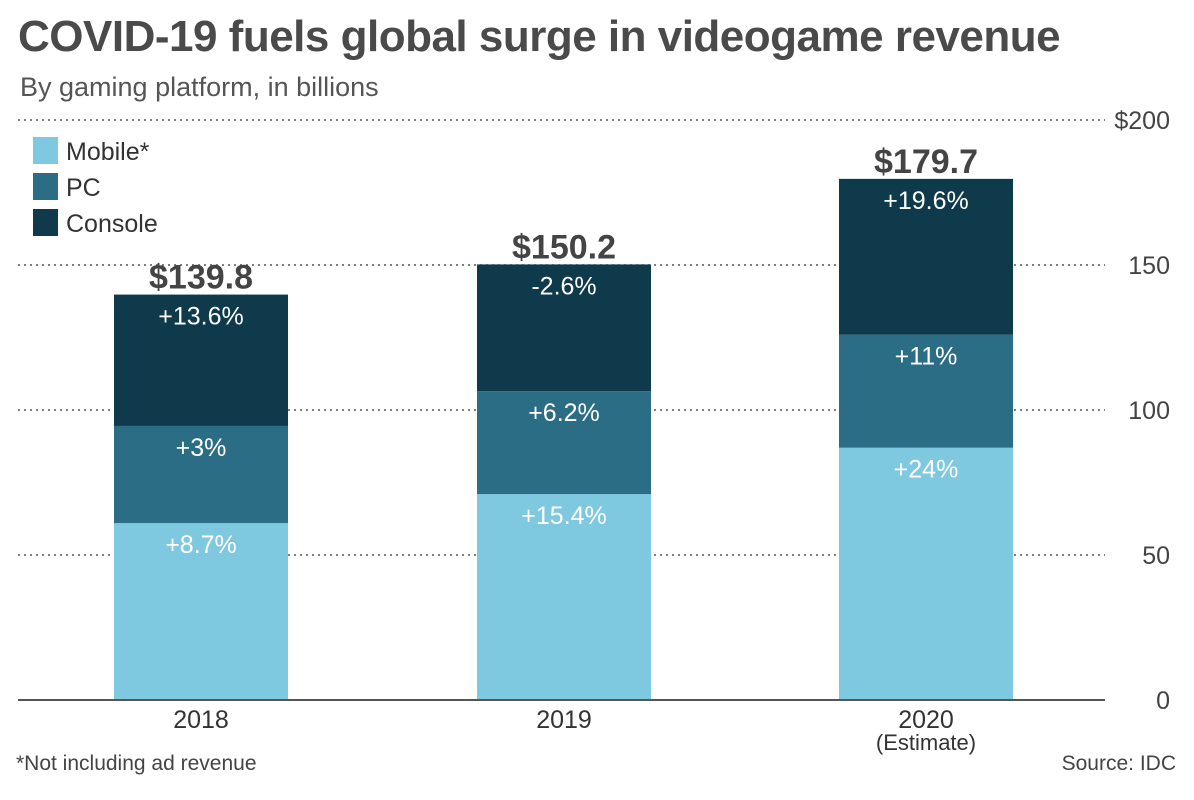  Describe the element at coordinates (201, 448) in the screenshot. I see `segment-growth-label: +3%` at that location.